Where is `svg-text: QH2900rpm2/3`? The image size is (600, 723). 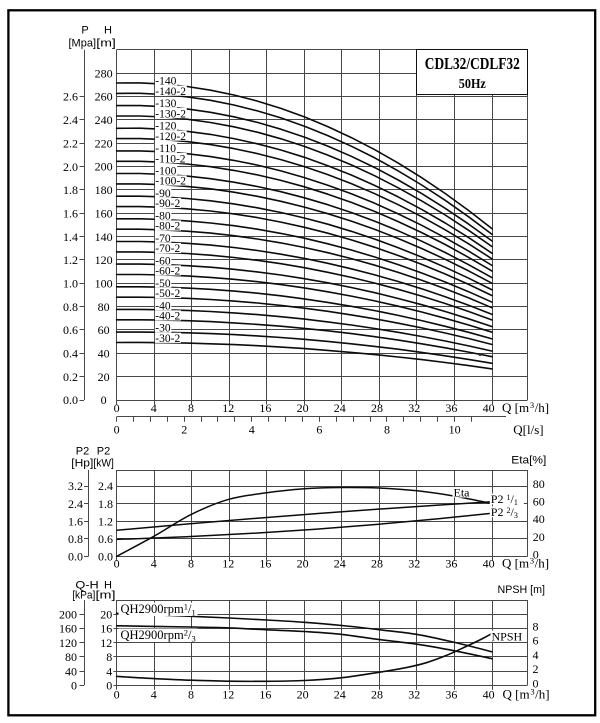
svg-text: QH2900rpm2/3 is located at coordinates (158, 636).